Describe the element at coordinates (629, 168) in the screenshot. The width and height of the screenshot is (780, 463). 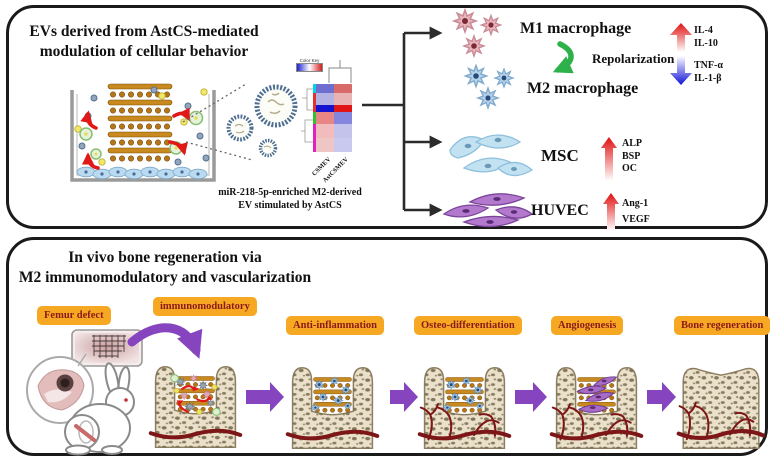
I see `msc-marker-oc: OC` at that location.